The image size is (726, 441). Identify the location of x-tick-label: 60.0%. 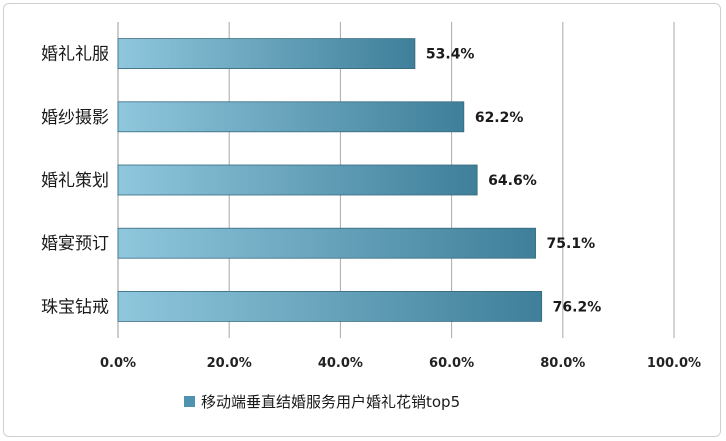
(451, 363).